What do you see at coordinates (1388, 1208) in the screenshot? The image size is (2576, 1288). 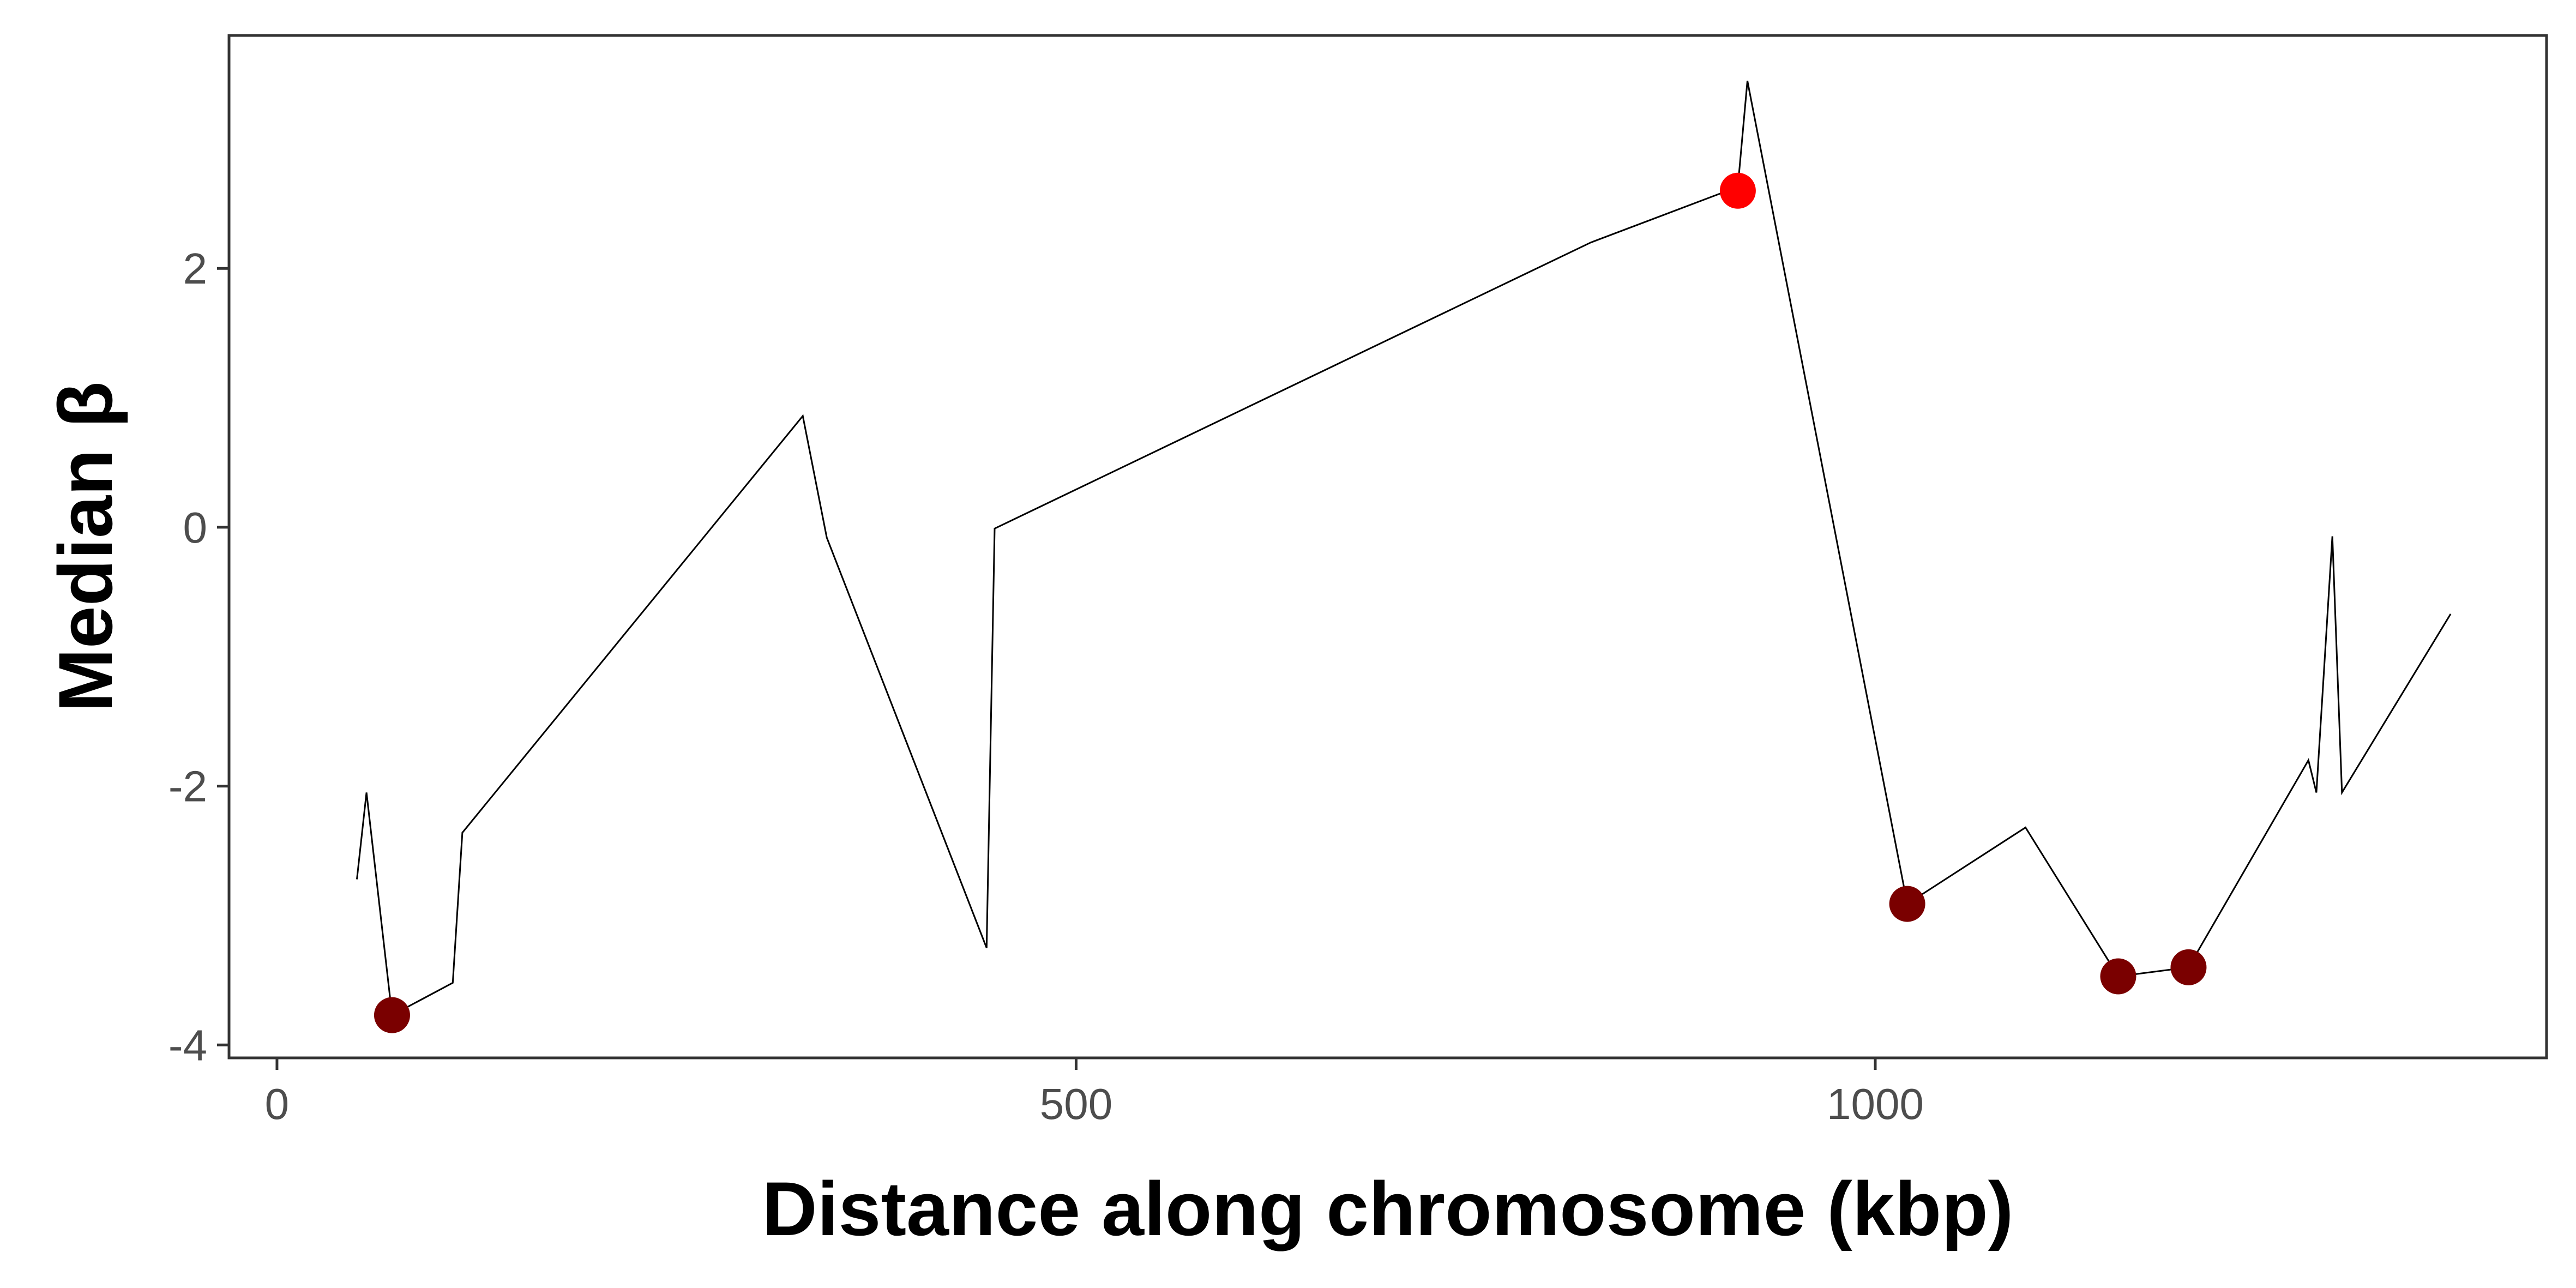 I see `x-axis-title: Distance along chromosome (kbp)` at bounding box center [1388, 1208].